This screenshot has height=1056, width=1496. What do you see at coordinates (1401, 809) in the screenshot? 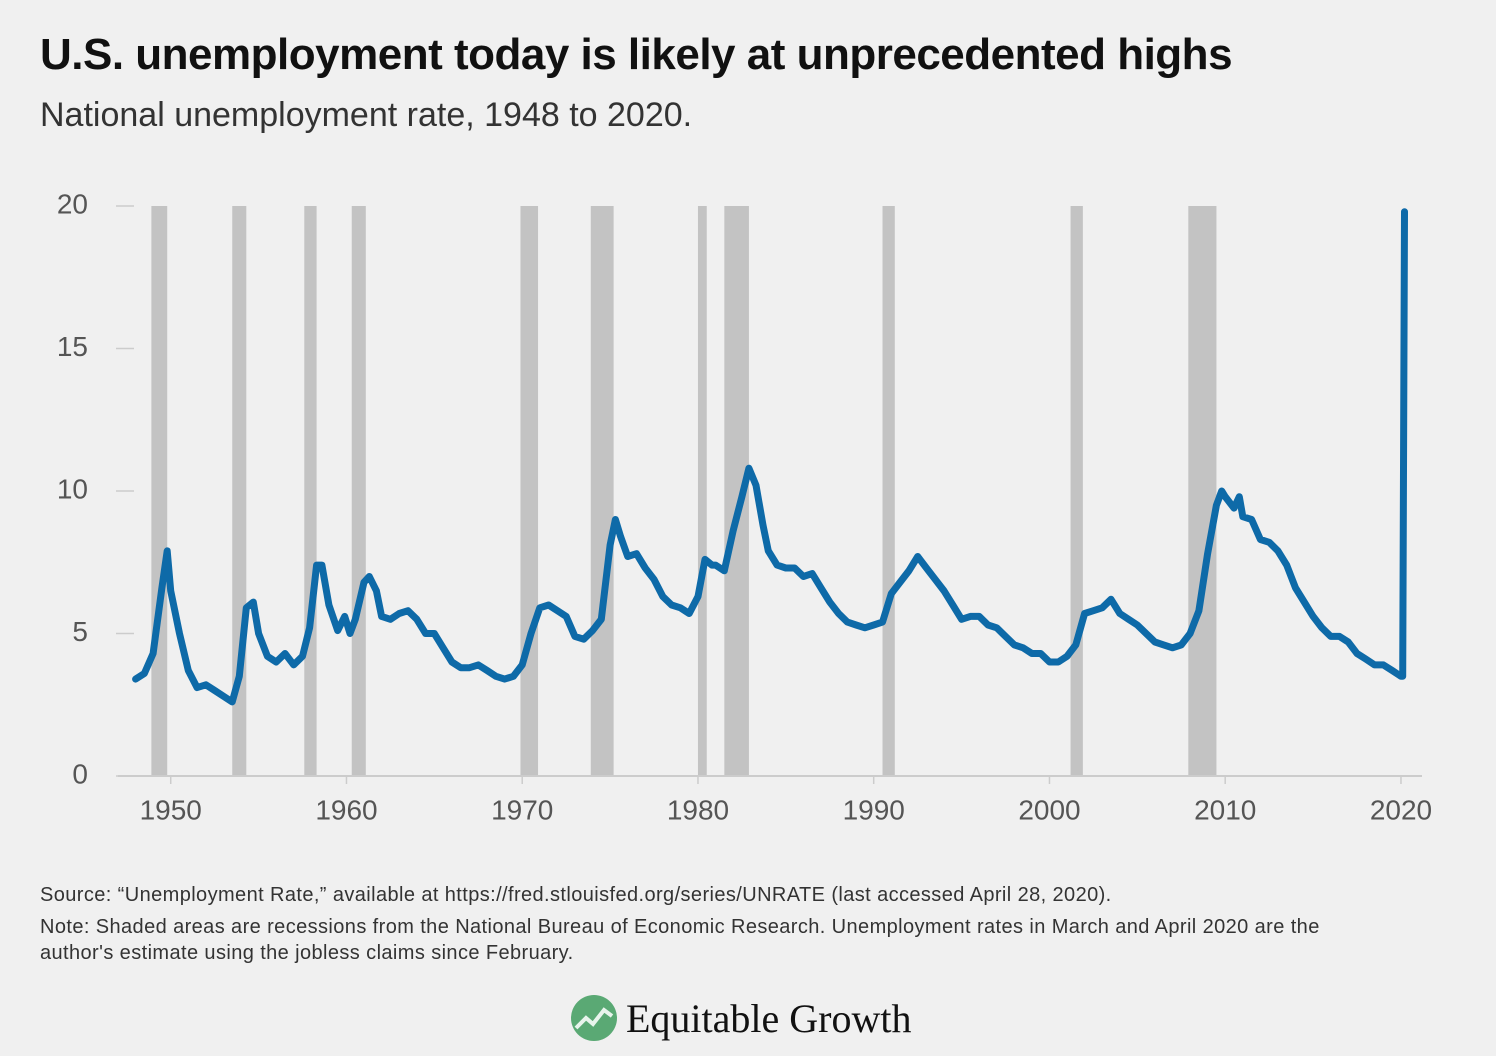
I see `x-tick-label: 2020` at bounding box center [1401, 809].